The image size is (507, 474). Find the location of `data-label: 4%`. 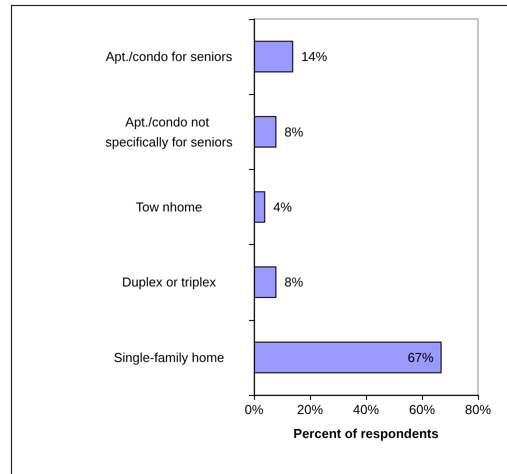

data-label: 4% is located at coordinates (282, 207).